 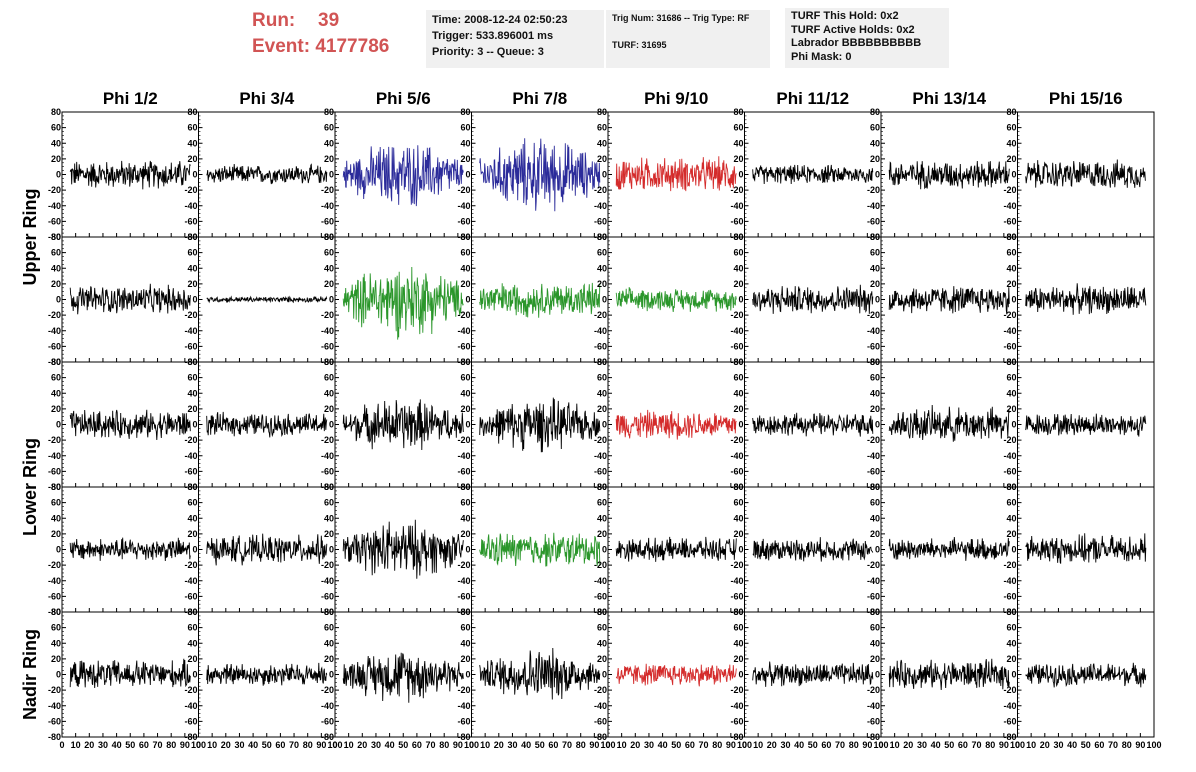 What do you see at coordinates (1017, 745) in the screenshot?
I see `x-tick-label: 0` at bounding box center [1017, 745].